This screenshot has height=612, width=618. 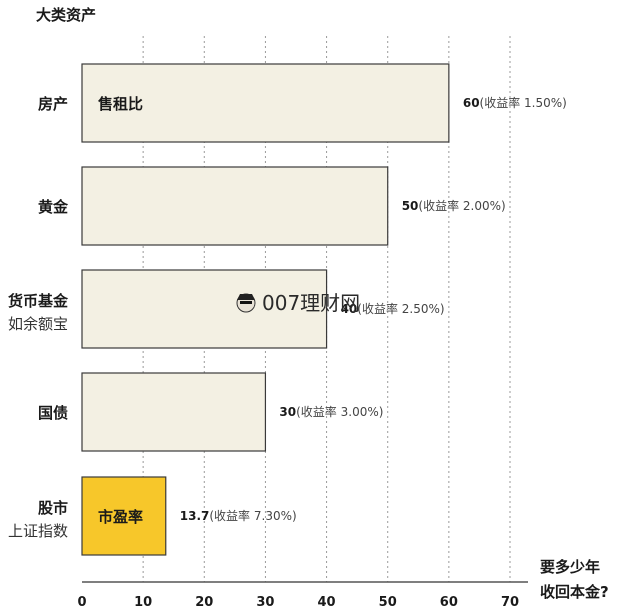 I want to click on data-label-value: 30, so click(x=287, y=412).